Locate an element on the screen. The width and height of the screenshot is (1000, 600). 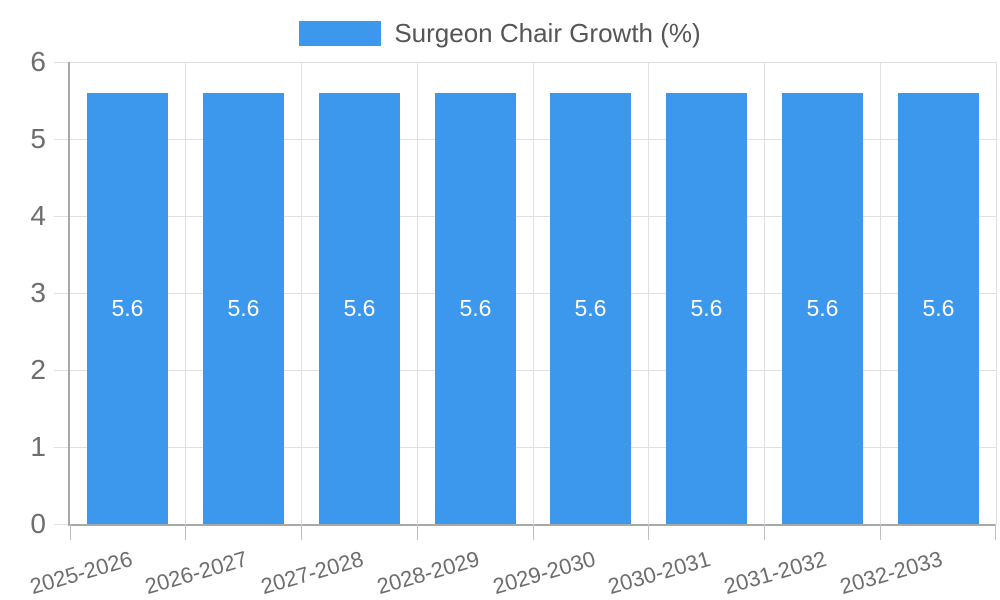
x-axis-category-label: 2030-2031 is located at coordinates (659, 573).